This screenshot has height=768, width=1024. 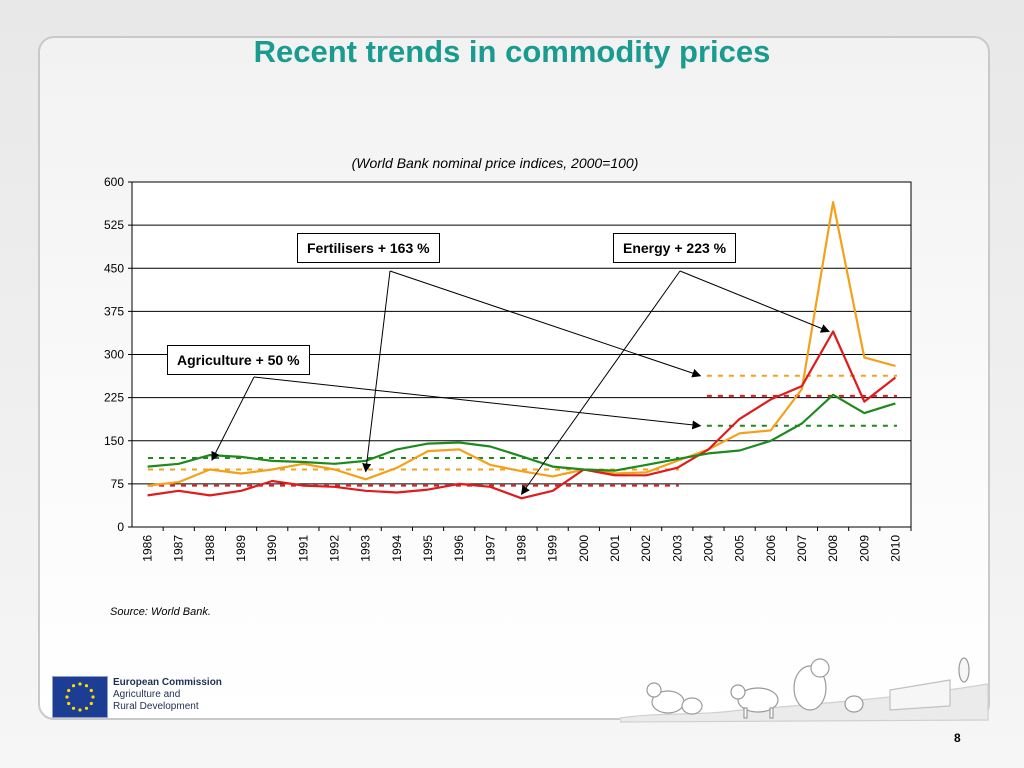 What do you see at coordinates (156, 706) in the screenshot?
I see `org-line-3: Rural Development` at bounding box center [156, 706].